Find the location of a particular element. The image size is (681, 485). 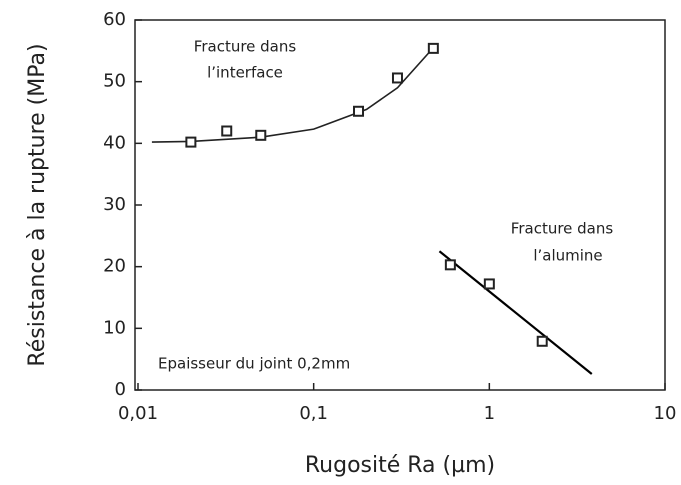

y-tick-label: 30 is located at coordinates (114, 204).